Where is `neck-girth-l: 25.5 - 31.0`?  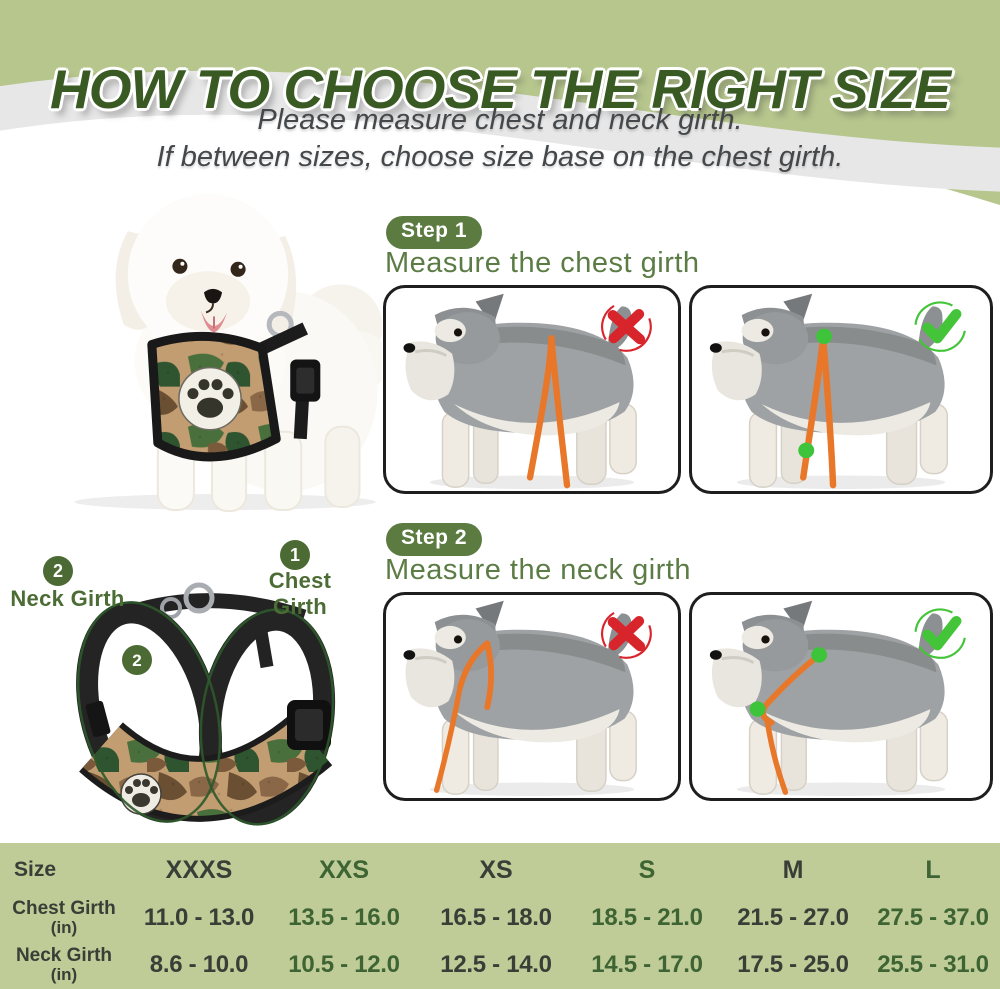
neck-girth-l: 25.5 - 31.0 is located at coordinates (933, 964).